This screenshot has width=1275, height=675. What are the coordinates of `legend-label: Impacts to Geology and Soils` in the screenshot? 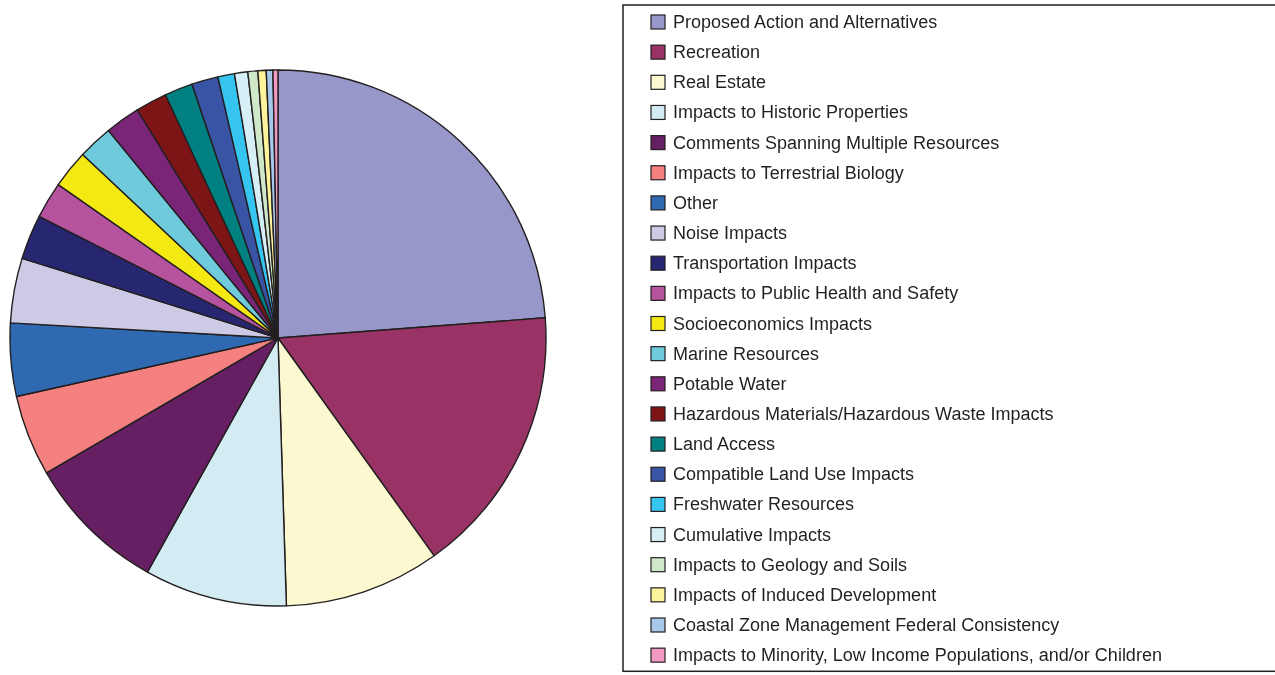 It's located at (790, 564).